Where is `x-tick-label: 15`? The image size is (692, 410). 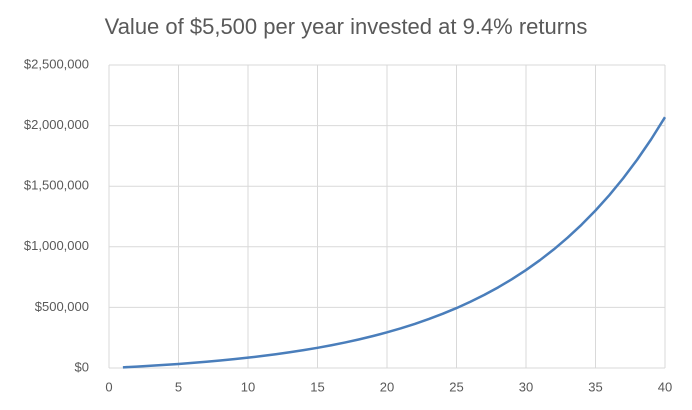 x-tick-label: 15 is located at coordinates (317, 386).